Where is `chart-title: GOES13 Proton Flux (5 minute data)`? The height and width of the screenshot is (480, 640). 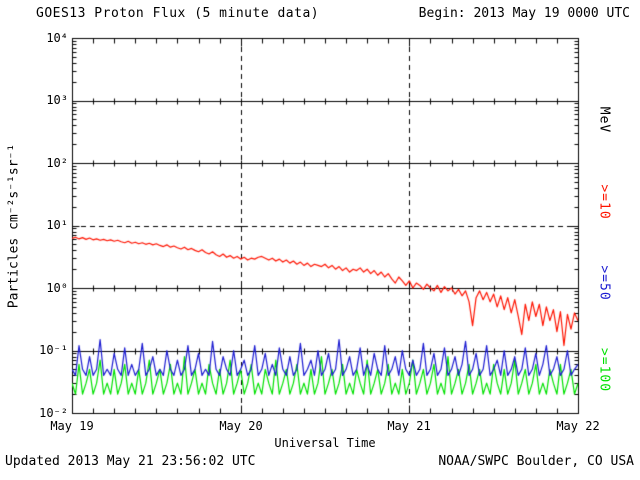 chart-title: GOES13 Proton Flux (5 minute data) is located at coordinates (178, 13).